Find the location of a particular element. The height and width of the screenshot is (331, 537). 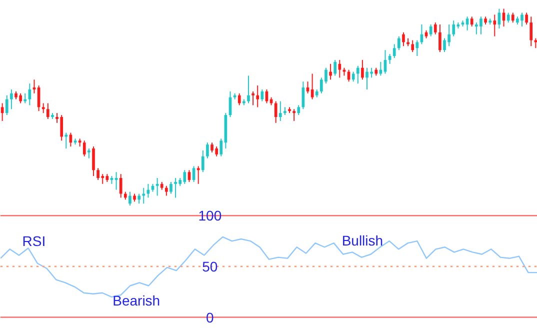

annotation: Bearish is located at coordinates (136, 300).